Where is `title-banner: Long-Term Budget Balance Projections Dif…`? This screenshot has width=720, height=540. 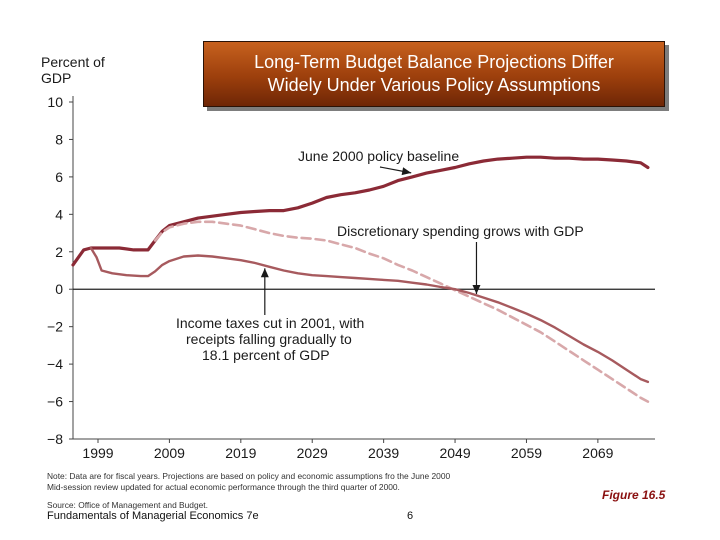
title-banner: Long-Term Budget Balance Projections Dif… is located at coordinates (434, 74).